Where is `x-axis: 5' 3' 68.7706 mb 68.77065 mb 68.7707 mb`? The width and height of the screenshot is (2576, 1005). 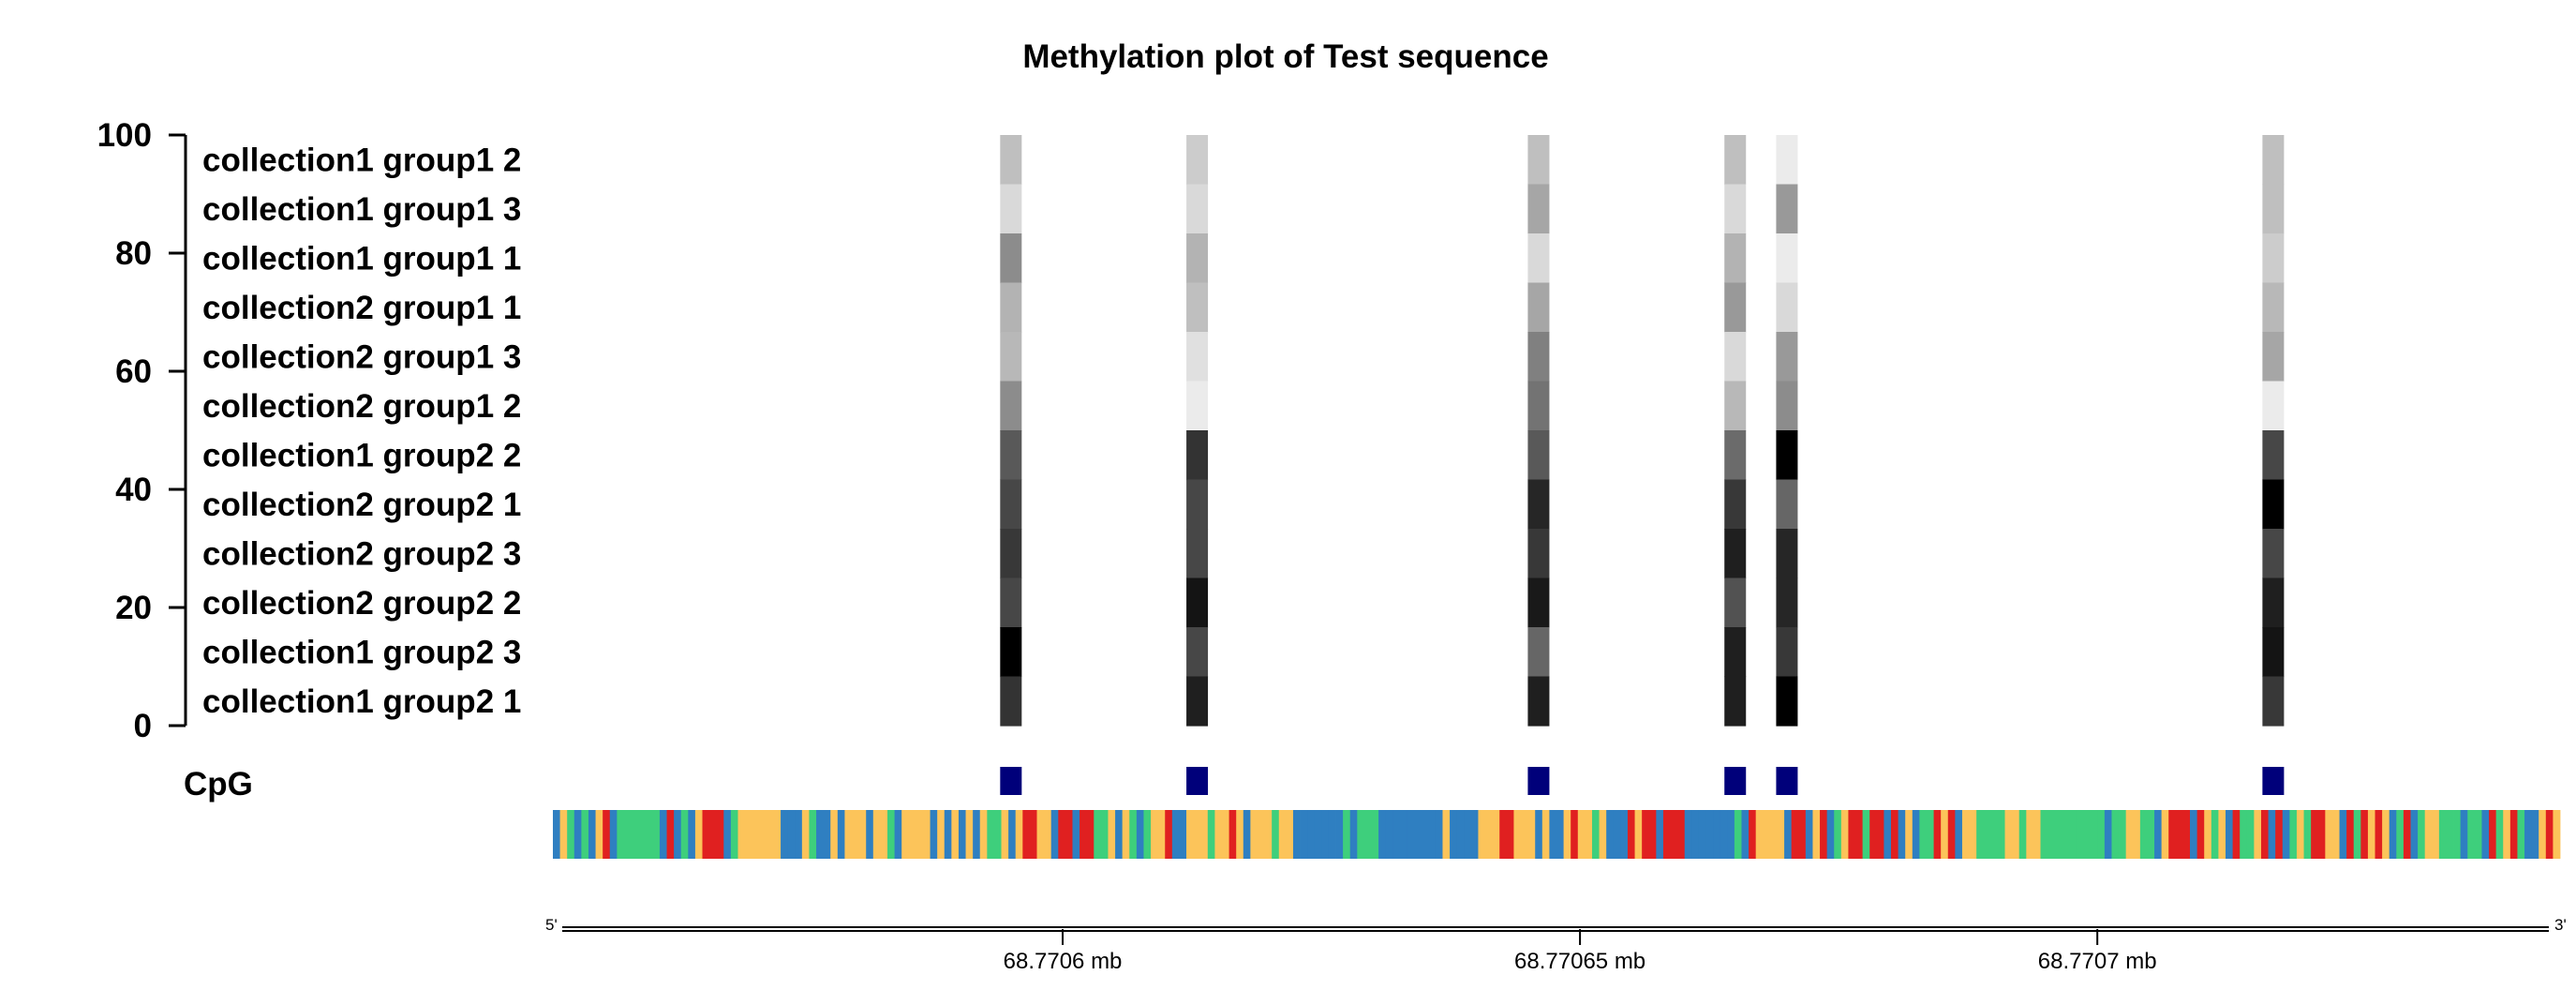 x-axis: 5' 3' 68.7706 mb 68.77065 mb 68.7707 mb is located at coordinates (1556, 945).